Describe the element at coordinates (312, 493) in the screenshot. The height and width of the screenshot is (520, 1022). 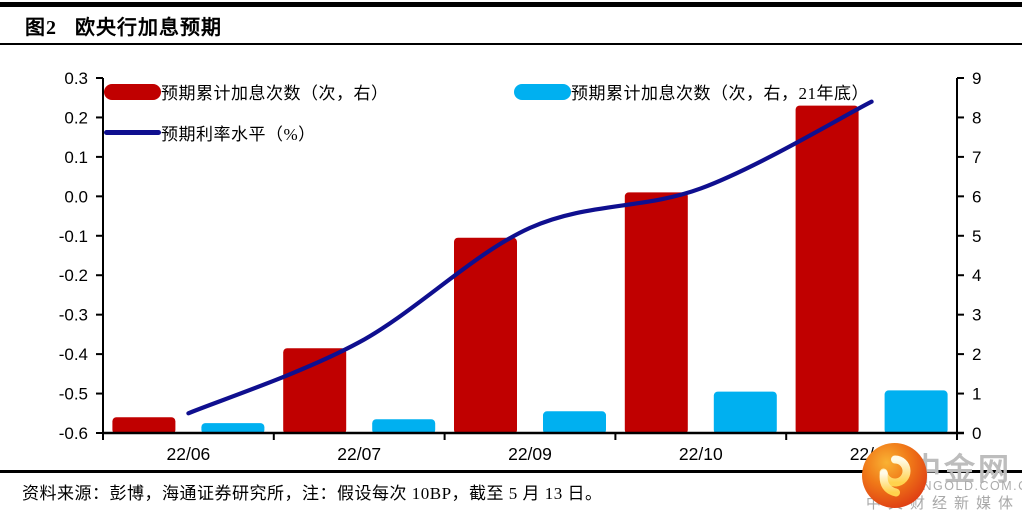
I see `source-note: 资料来源：彭博，海通证券研究所，注：假设每次 10BP，截至 5 月 13 日。` at that location.